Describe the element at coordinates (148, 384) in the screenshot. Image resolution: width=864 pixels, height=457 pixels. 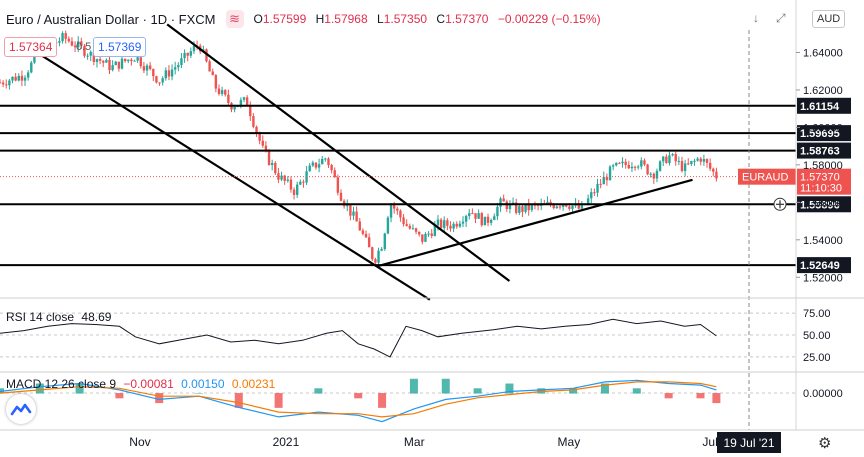
I see `macd-value-1: −0.00081` at that location.